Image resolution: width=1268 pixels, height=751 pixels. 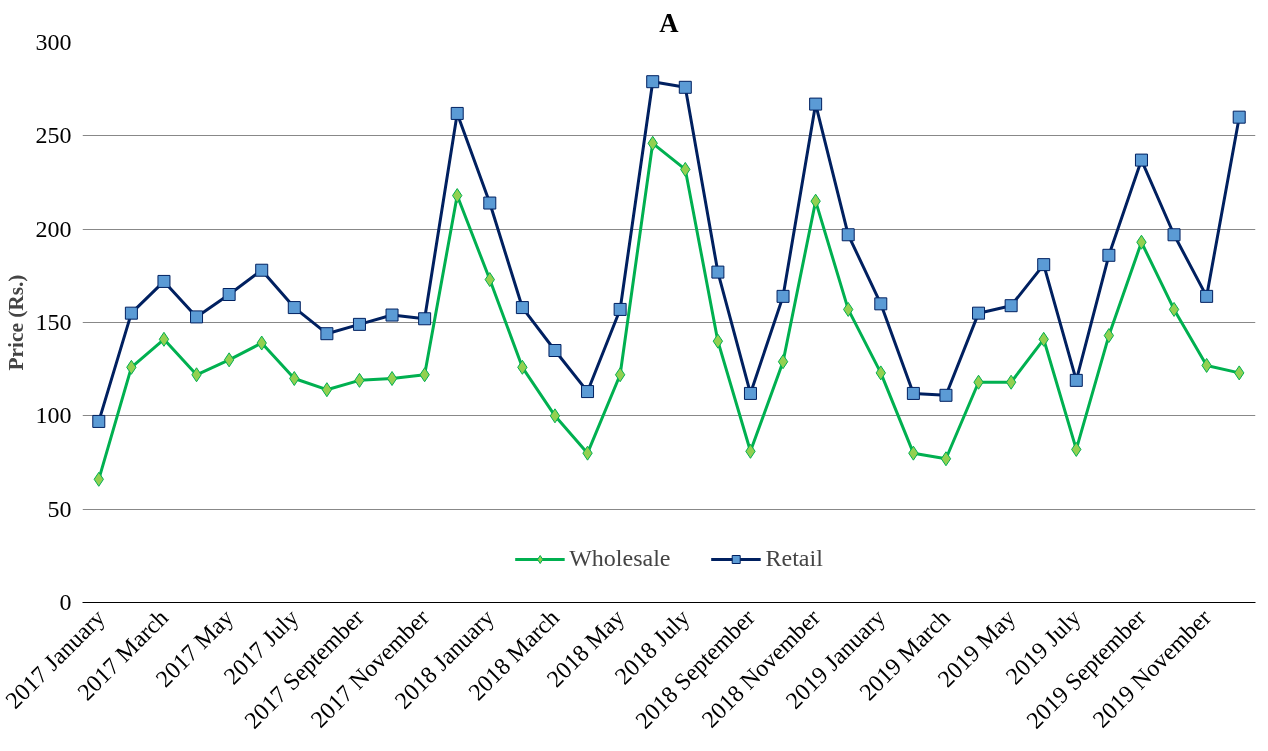 I want to click on legend-label: Retail, so click(x=794, y=558).